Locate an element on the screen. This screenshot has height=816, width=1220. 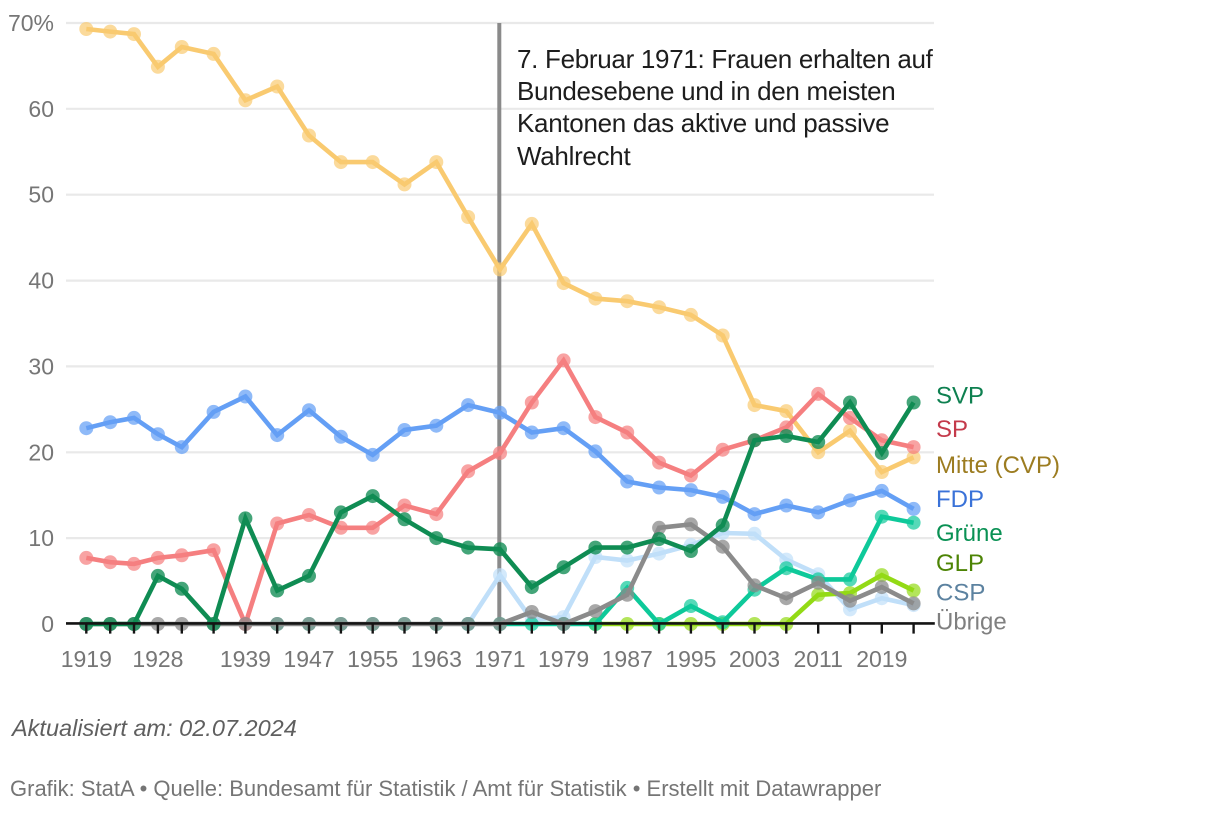
svg-text: Übrige is located at coordinates (971, 622).